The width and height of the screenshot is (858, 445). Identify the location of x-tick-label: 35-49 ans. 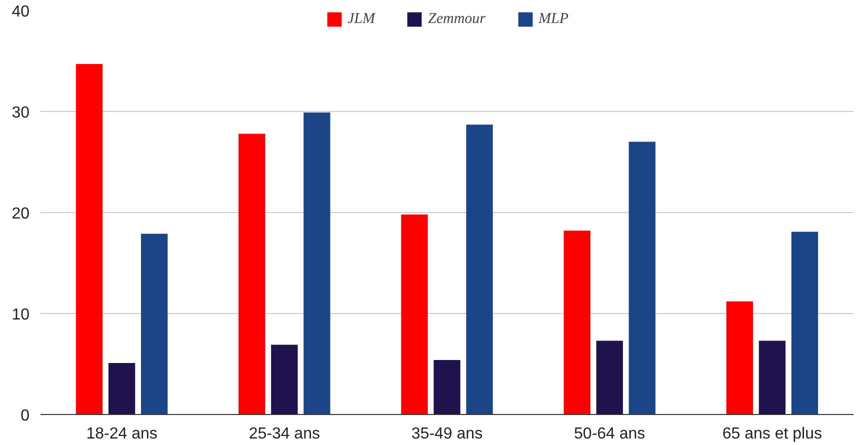
(447, 434).